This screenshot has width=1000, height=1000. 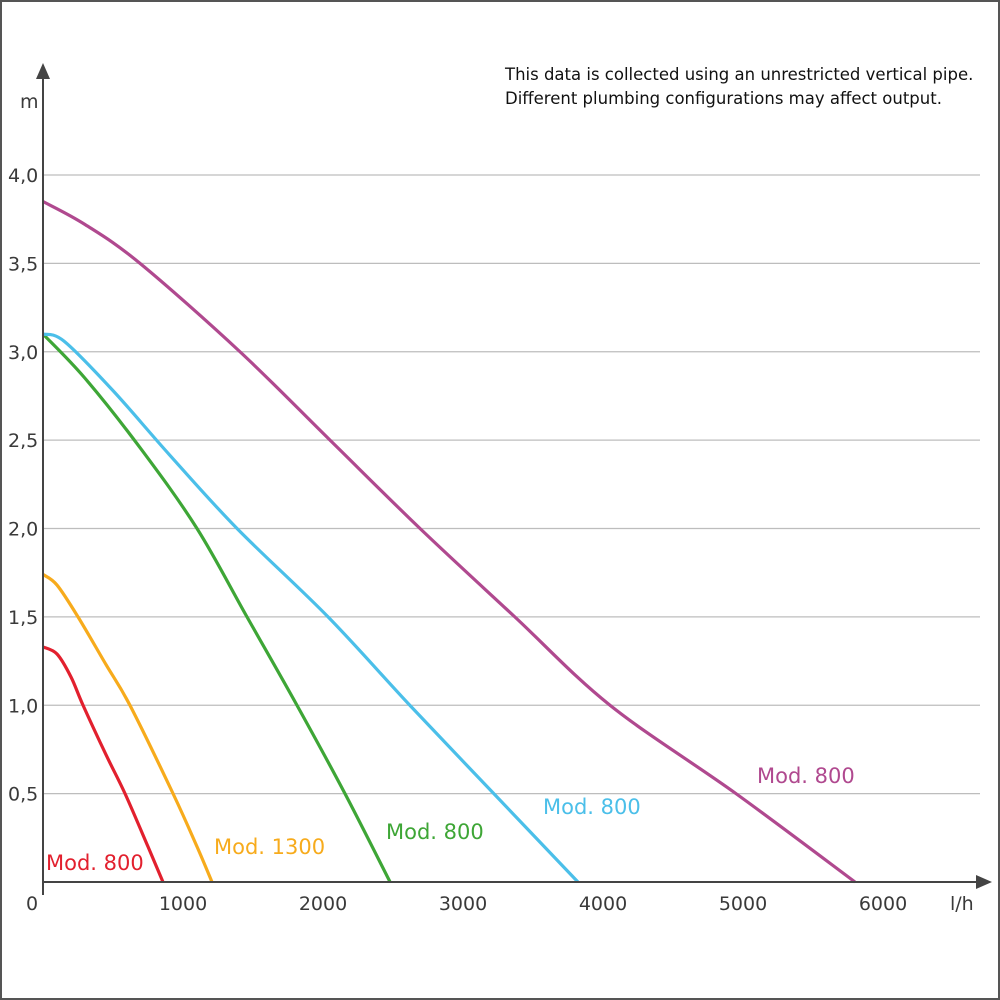 I want to click on series-label-red: Mod. 800, so click(x=95, y=863).